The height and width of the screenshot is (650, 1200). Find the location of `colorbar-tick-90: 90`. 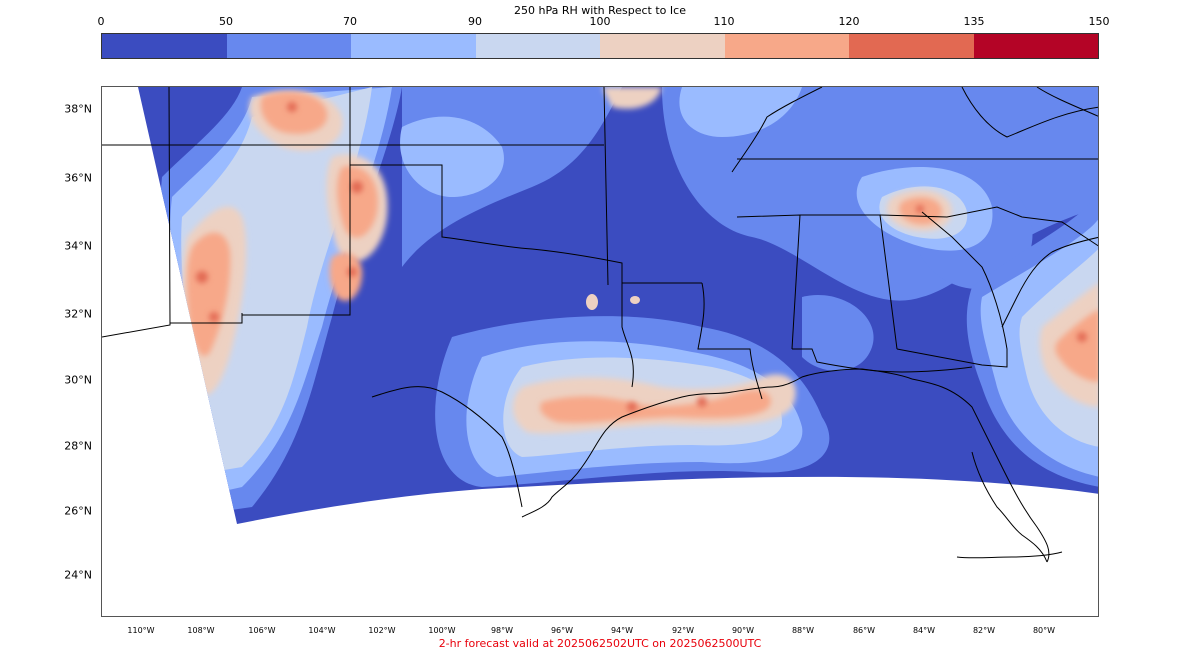

colorbar-tick-90: 90 is located at coordinates (475, 21).